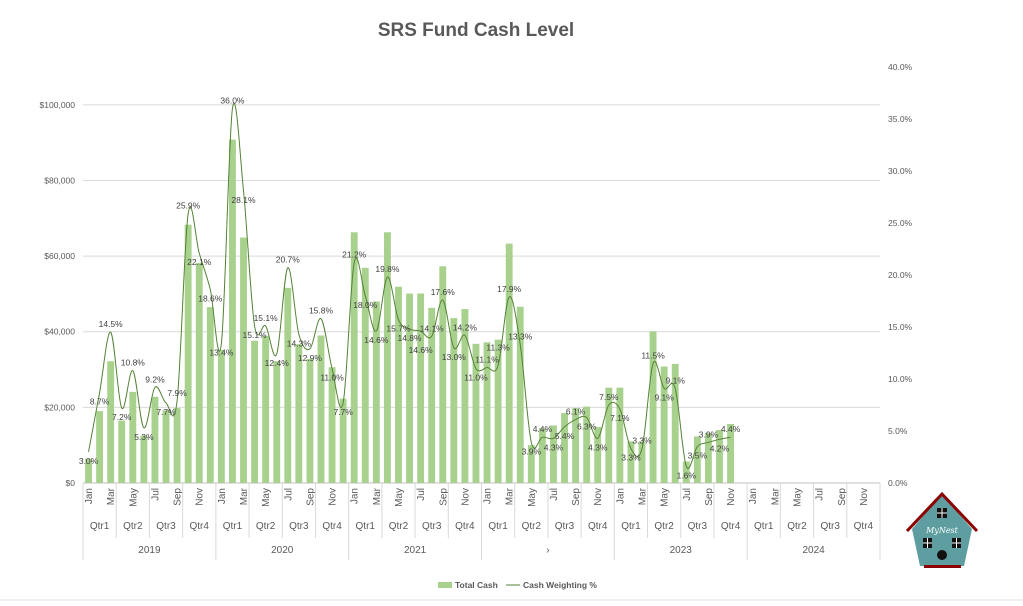 The height and width of the screenshot is (606, 1023). What do you see at coordinates (111, 324) in the screenshot?
I see `data-label: 14.5%` at bounding box center [111, 324].